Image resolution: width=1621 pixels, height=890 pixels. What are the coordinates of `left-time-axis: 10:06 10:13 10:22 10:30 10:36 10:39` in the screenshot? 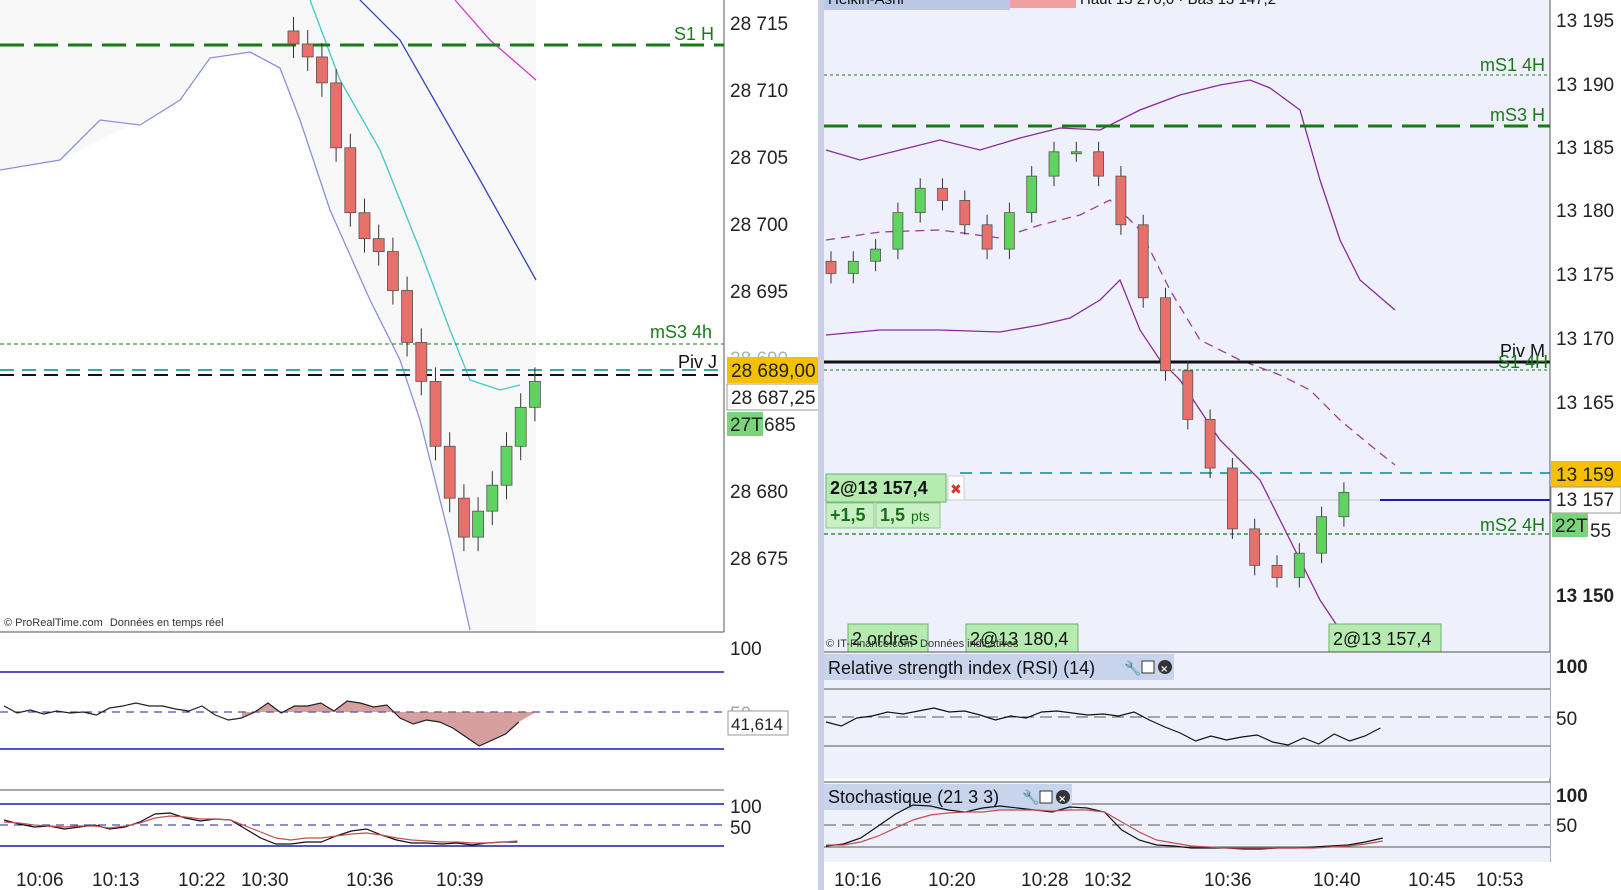 It's located at (410, 876).